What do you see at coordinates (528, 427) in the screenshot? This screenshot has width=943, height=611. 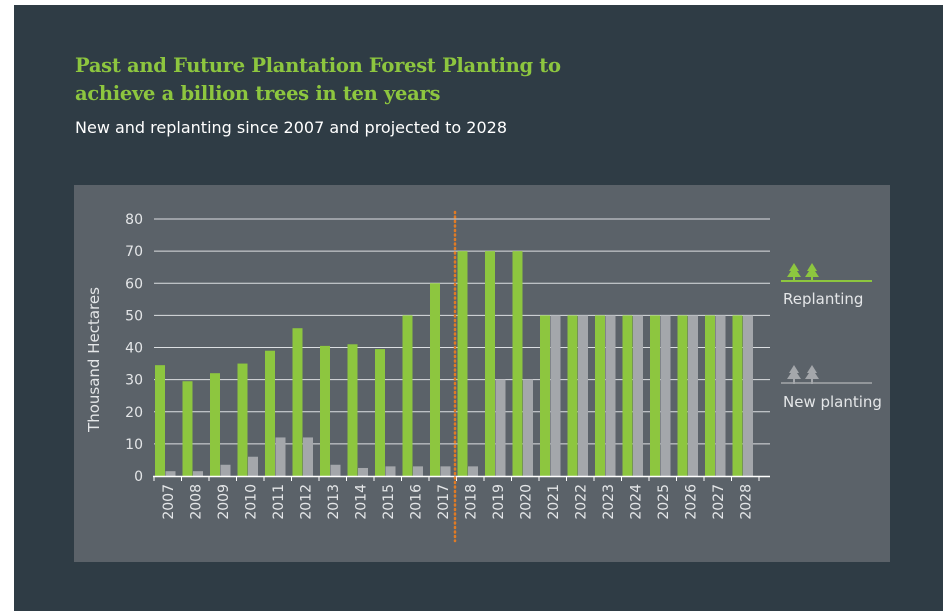 I see `bar-new-planting-2020` at bounding box center [528, 427].